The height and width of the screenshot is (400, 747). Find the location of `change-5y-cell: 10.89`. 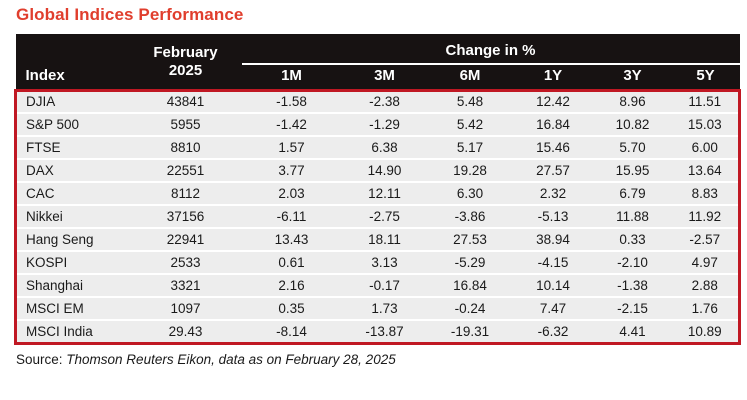

change-5y-cell: 10.89 is located at coordinates (705, 331).